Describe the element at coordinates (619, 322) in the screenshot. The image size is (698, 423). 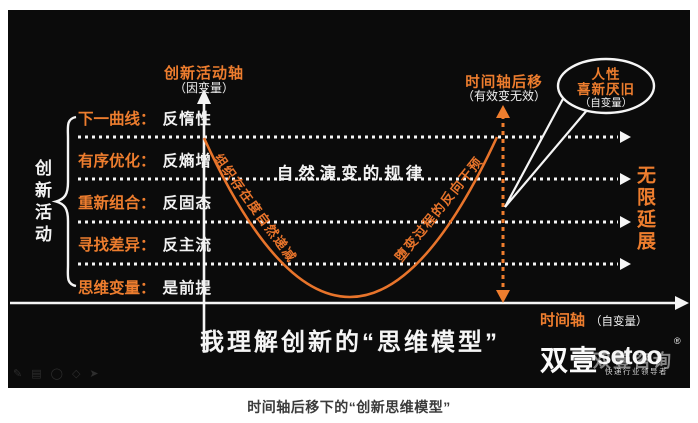
I see `x-axis-sublabel: （自变量）` at that location.